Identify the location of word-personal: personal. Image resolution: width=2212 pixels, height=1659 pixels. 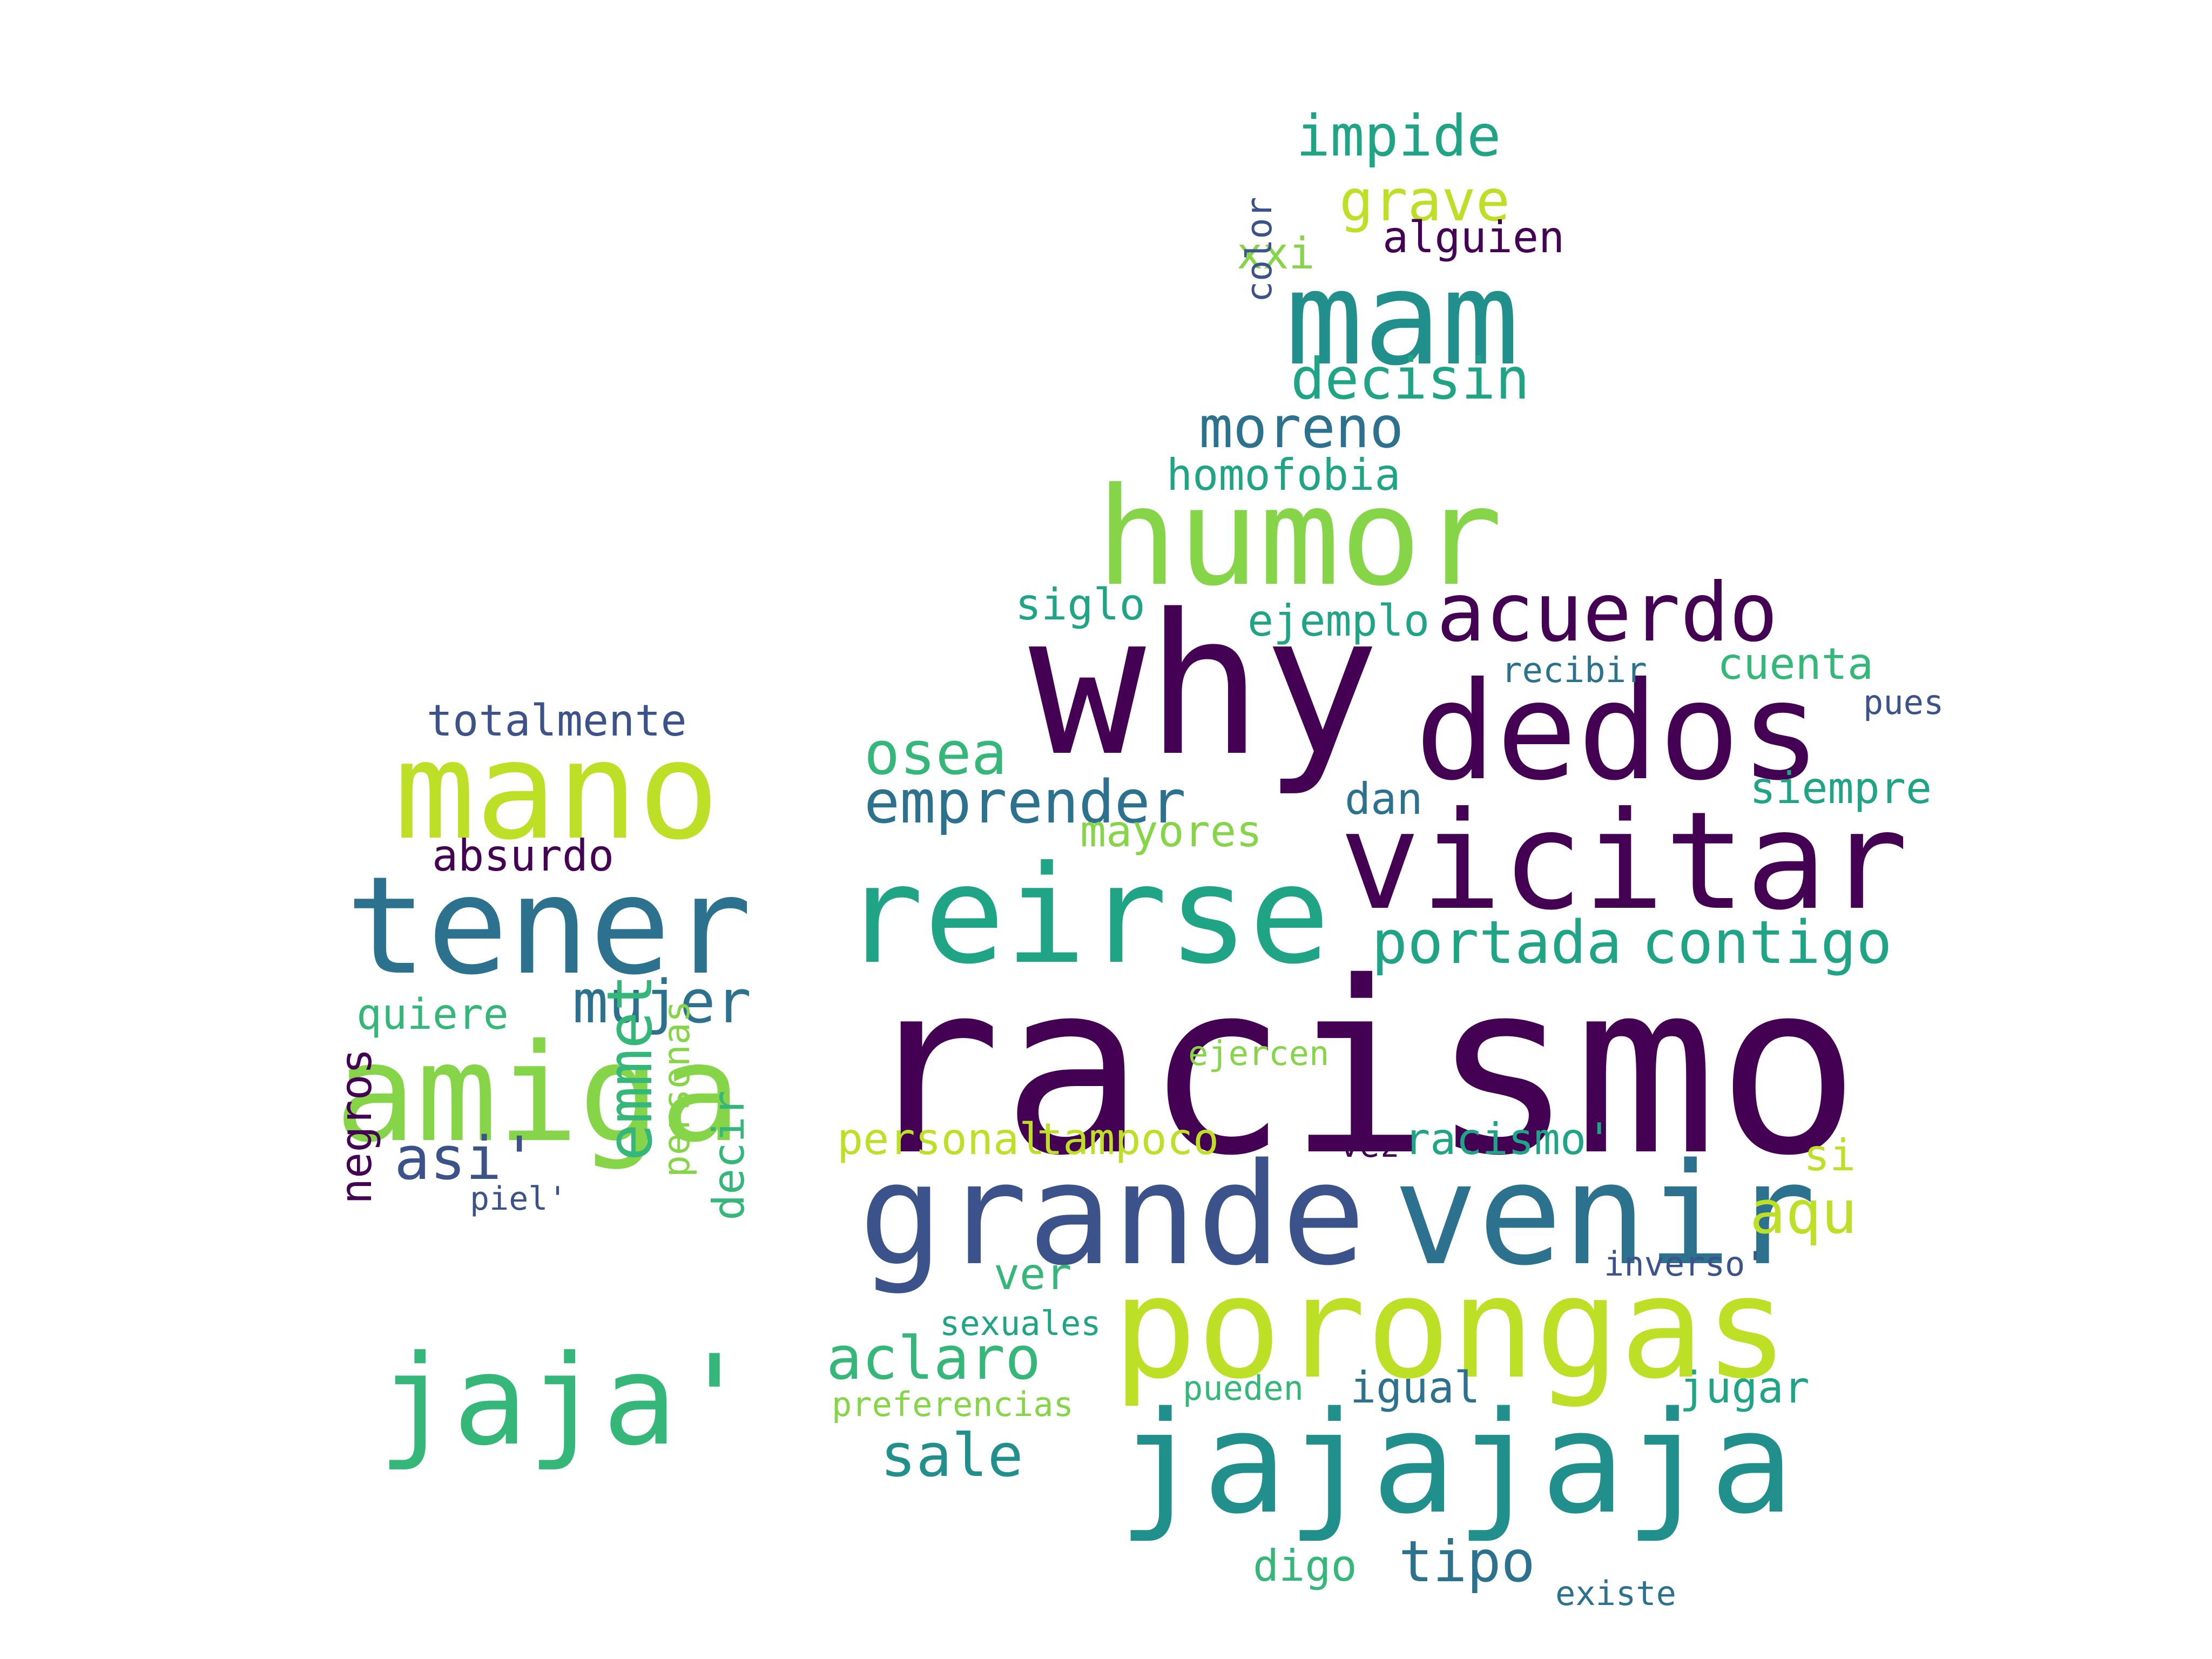
(941, 1139).